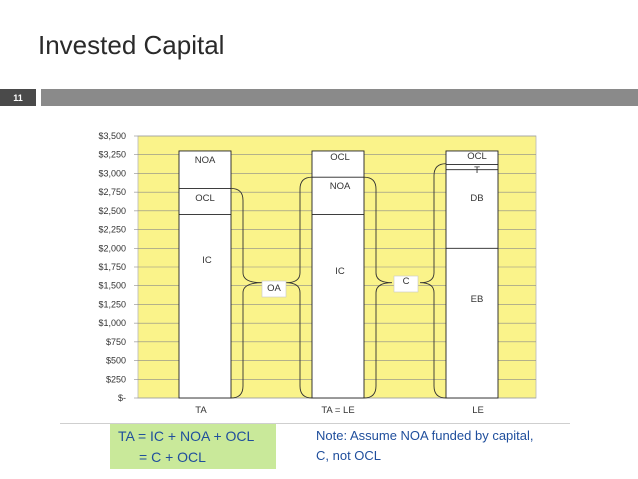  I want to click on formula-line-2: = C + OCL, so click(172, 457).